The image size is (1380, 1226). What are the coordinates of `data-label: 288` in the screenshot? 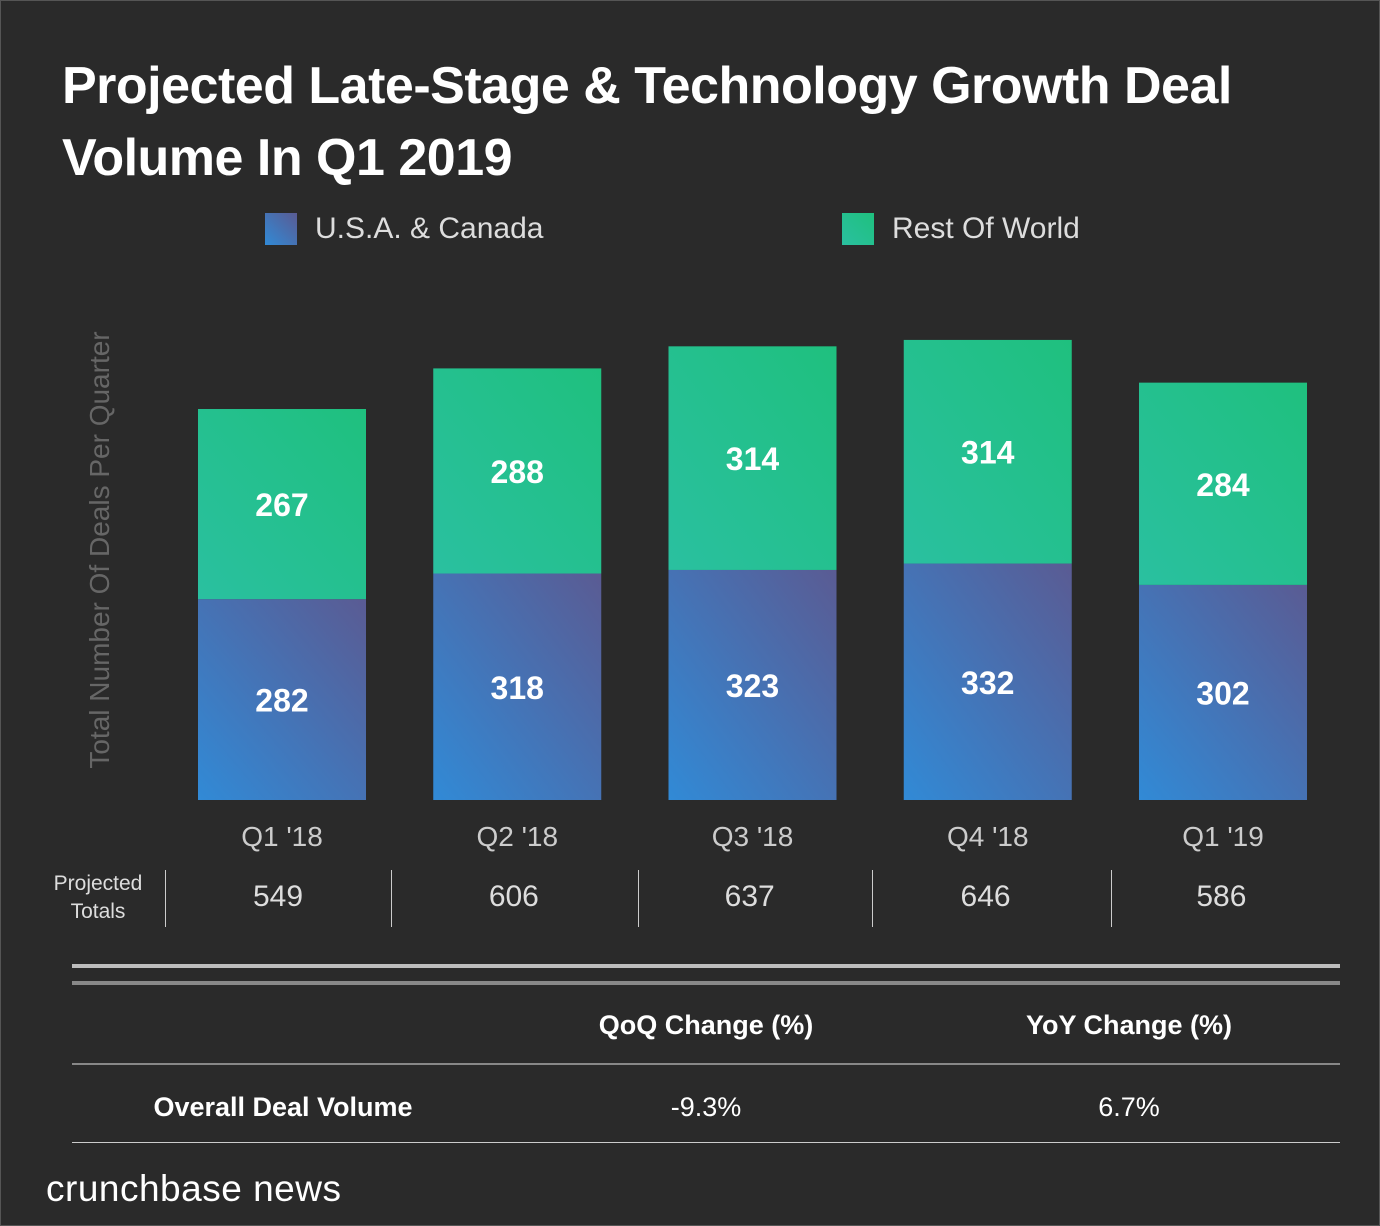 It's located at (517, 472).